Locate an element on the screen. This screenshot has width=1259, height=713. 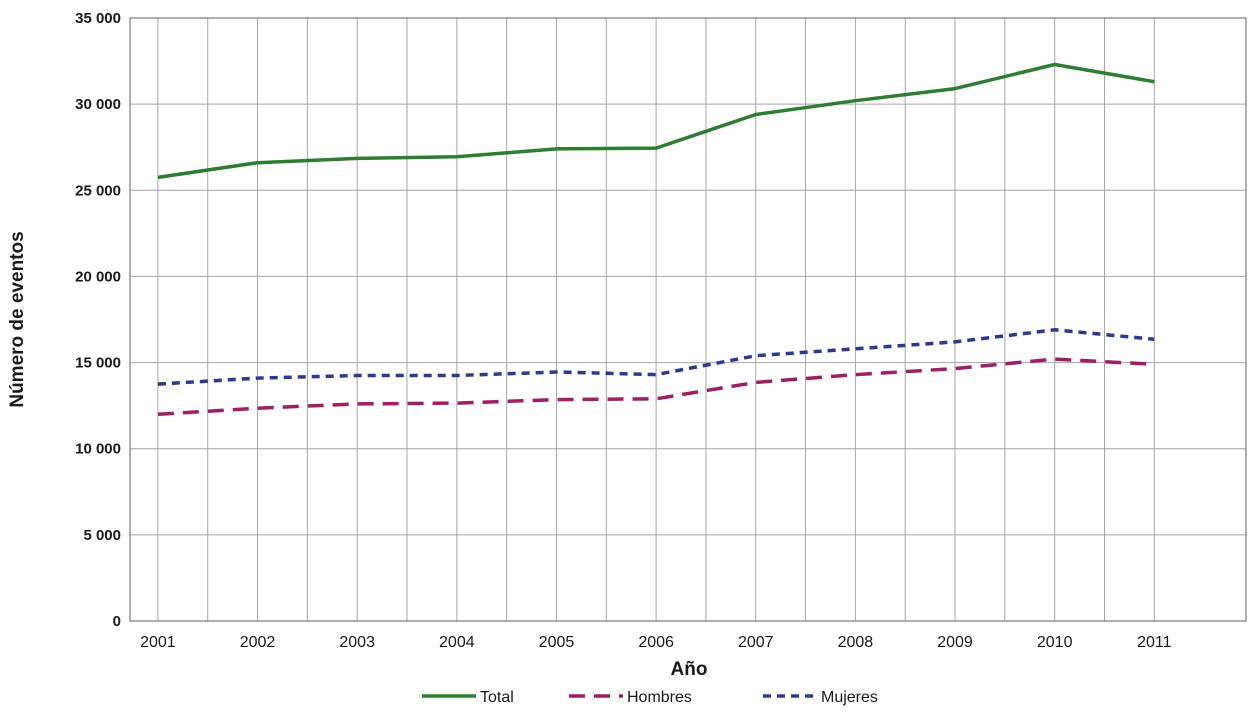
x-tick-label: 2009 is located at coordinates (955, 642).